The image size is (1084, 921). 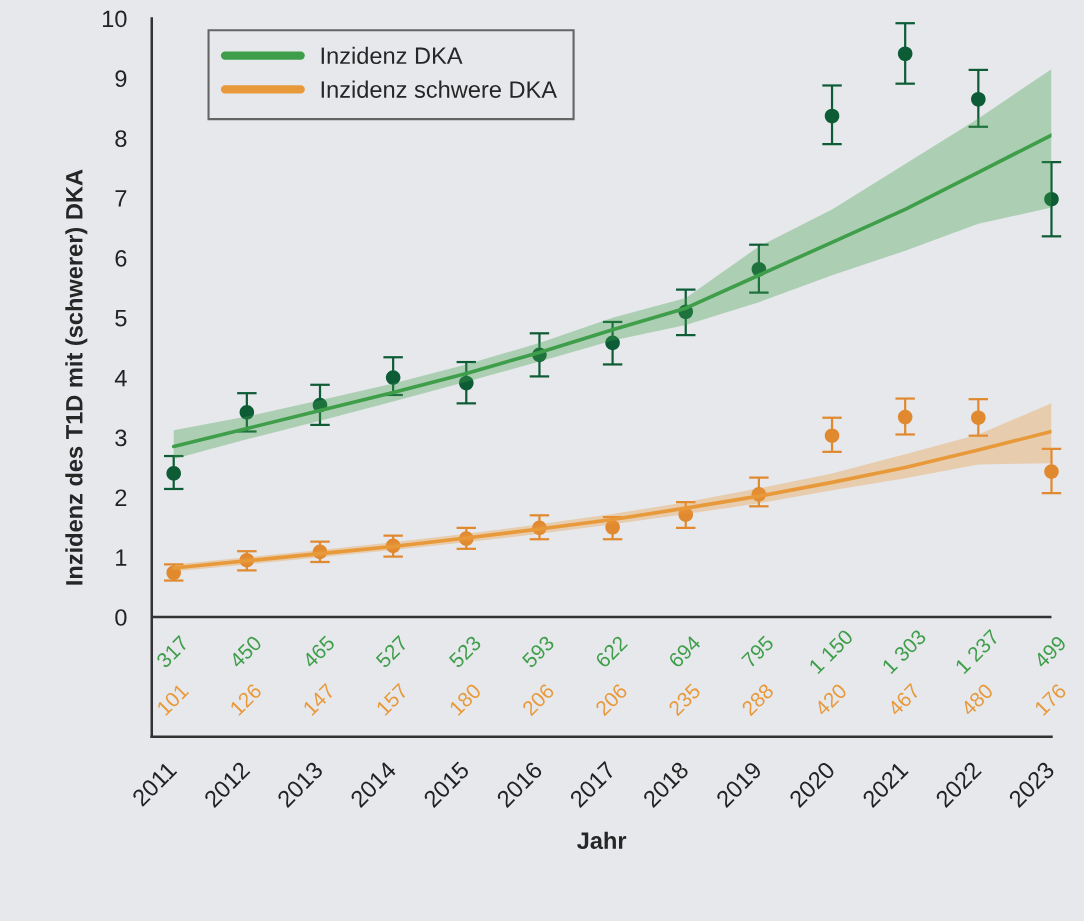 What do you see at coordinates (245, 651) in the screenshot?
I see `annotation: 450` at bounding box center [245, 651].